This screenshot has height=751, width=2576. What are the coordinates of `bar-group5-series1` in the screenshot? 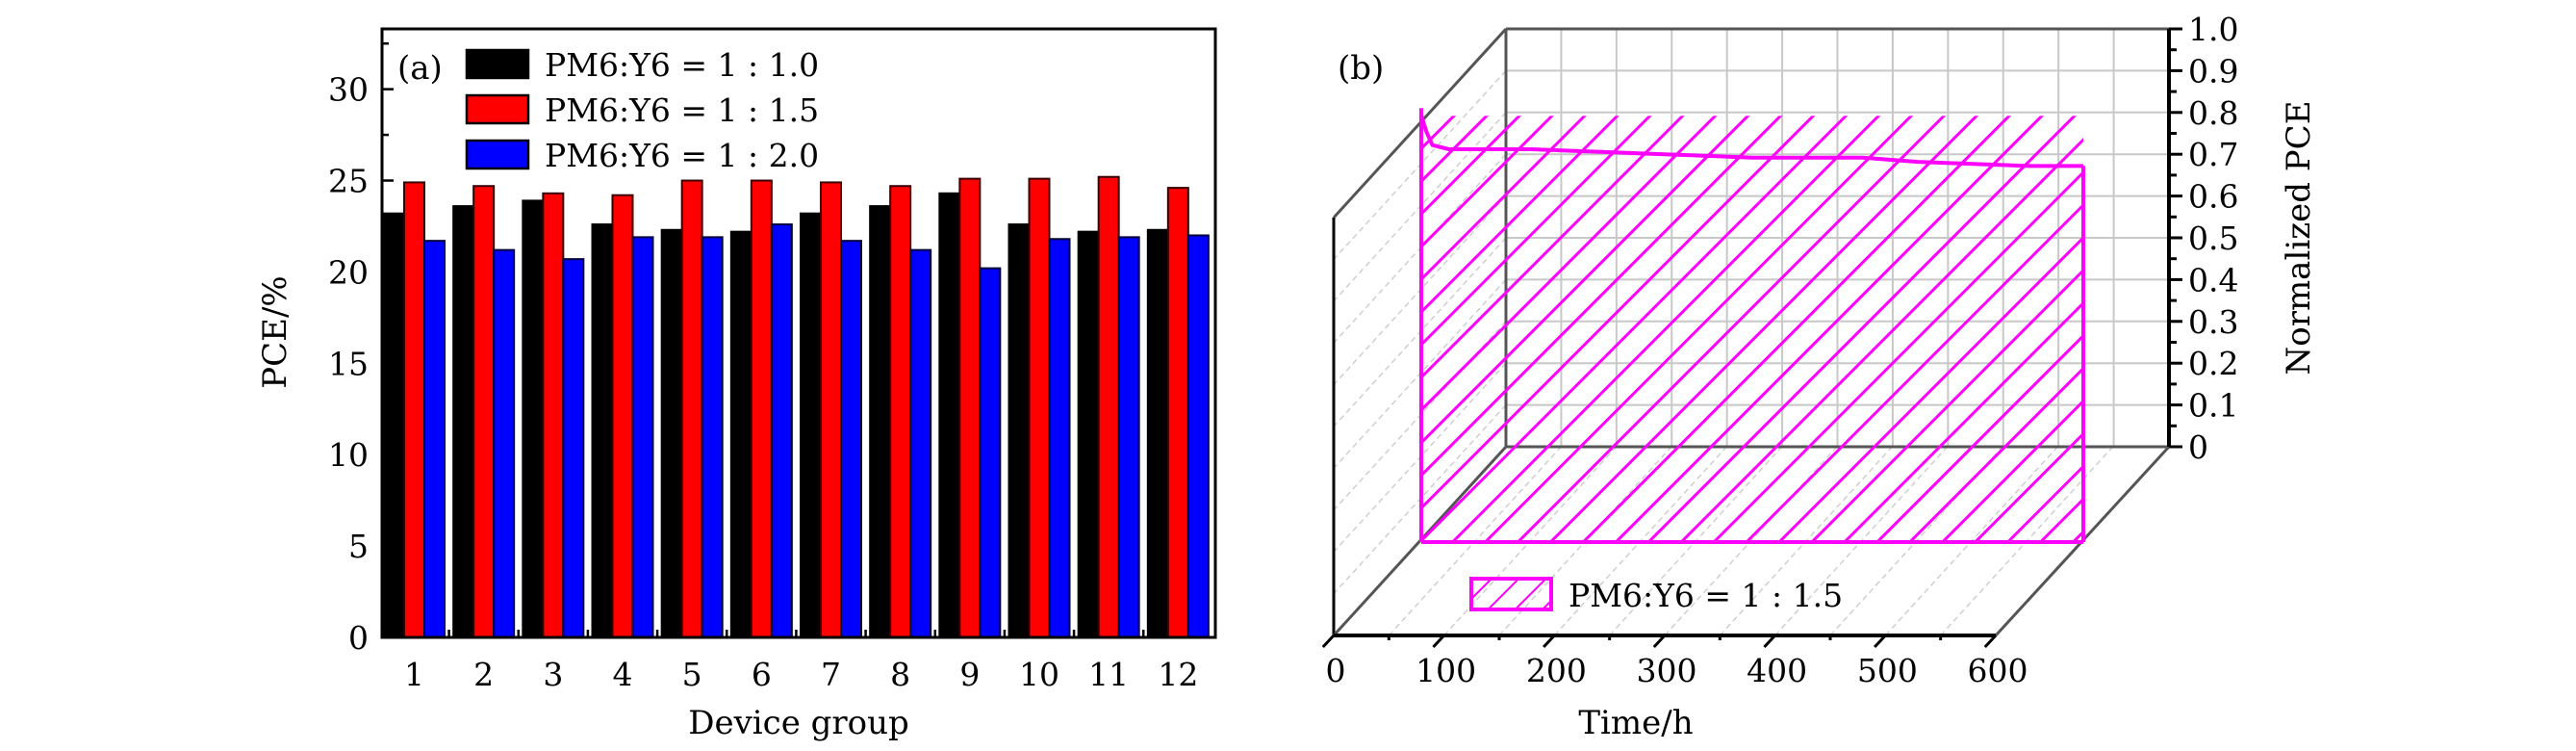 It's located at (671, 433).